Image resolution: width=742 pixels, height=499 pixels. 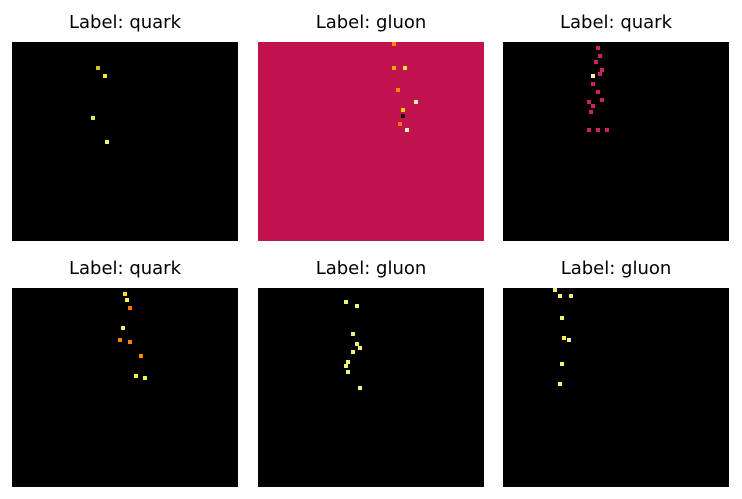 I want to click on panel-6: Label: gluon, so click(x=616, y=373).